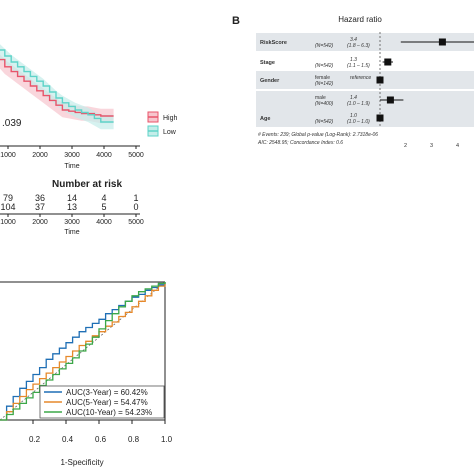 This screenshot has width=474, height=474. Describe the element at coordinates (136, 155) in the screenshot. I see `survival-x-tick-label: 5000` at that location.